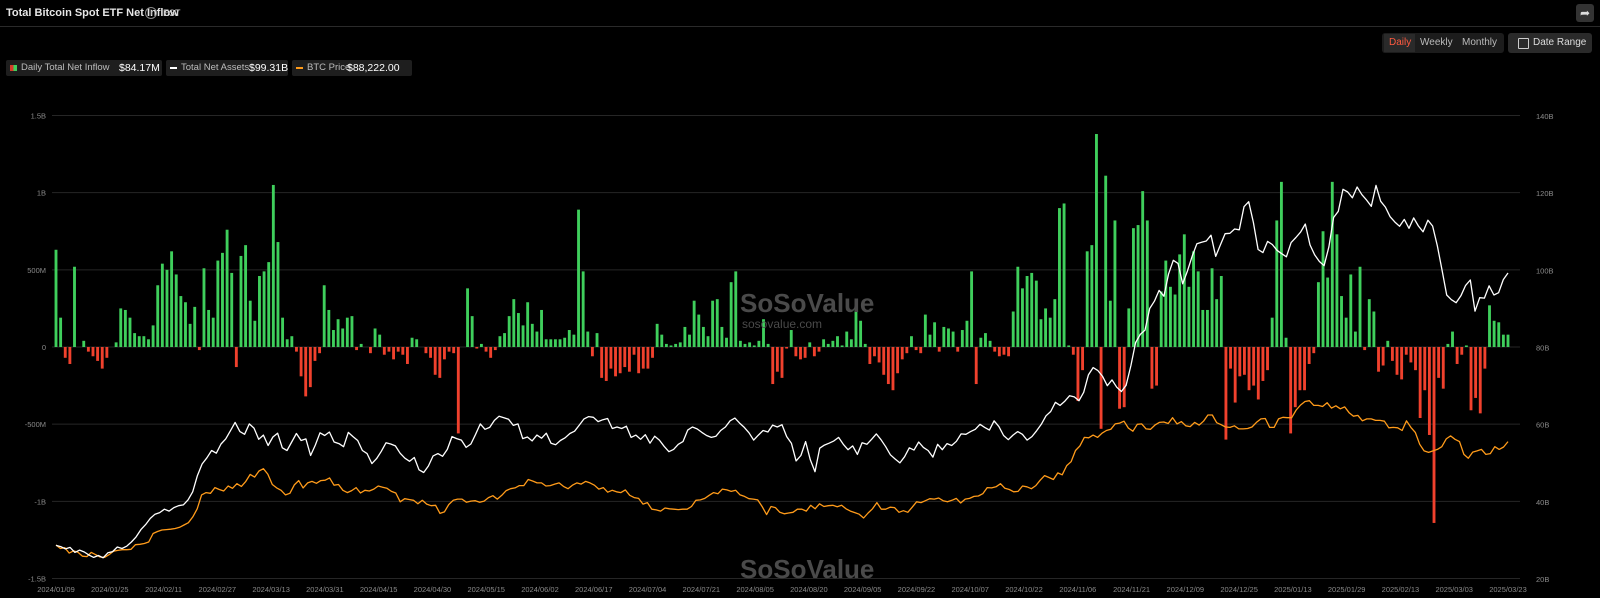  Describe the element at coordinates (1545, 270) in the screenshot. I see `right-tick-label: 100B` at that location.